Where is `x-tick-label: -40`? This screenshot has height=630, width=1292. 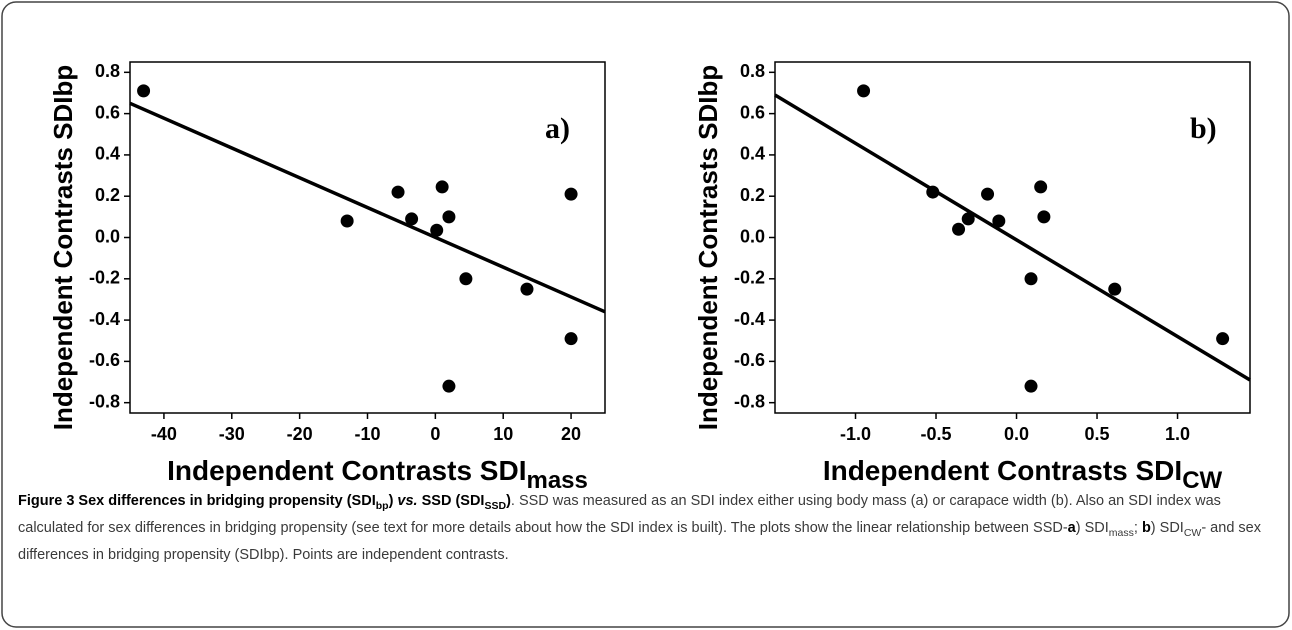
x-tick-label: -40 is located at coordinates (164, 434).